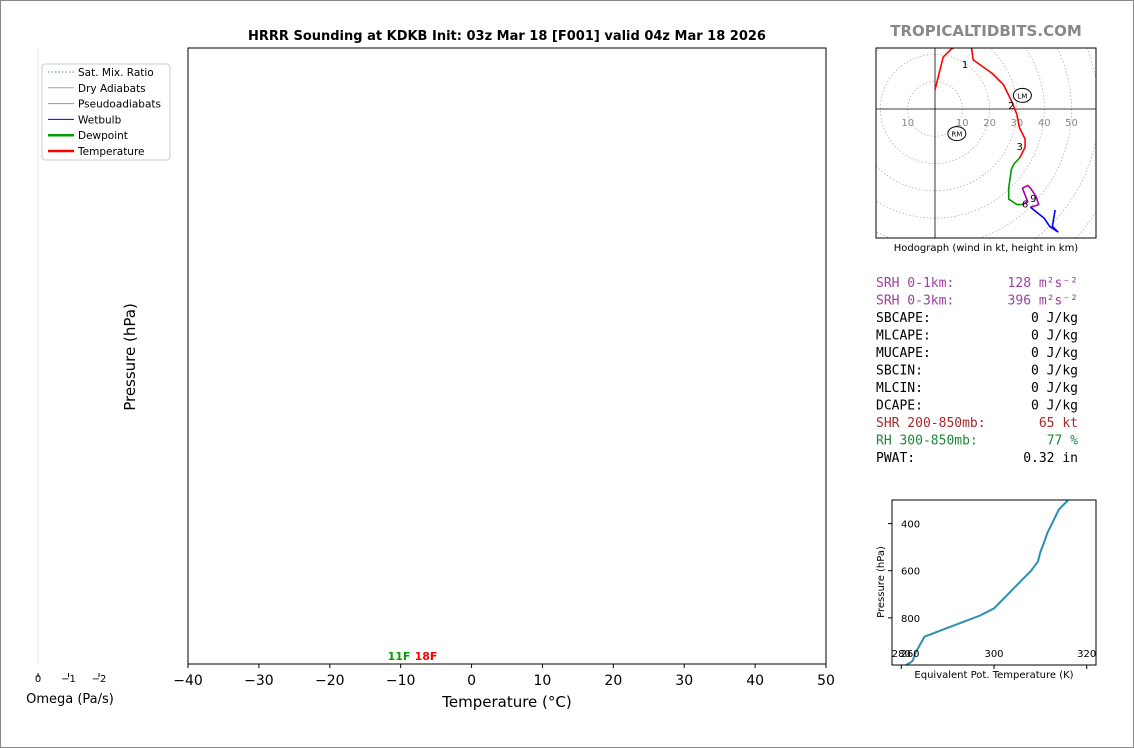 This screenshot has height=748, width=1134. Describe the element at coordinates (99, 679) in the screenshot. I see `omega-tick-label: −2` at that location.